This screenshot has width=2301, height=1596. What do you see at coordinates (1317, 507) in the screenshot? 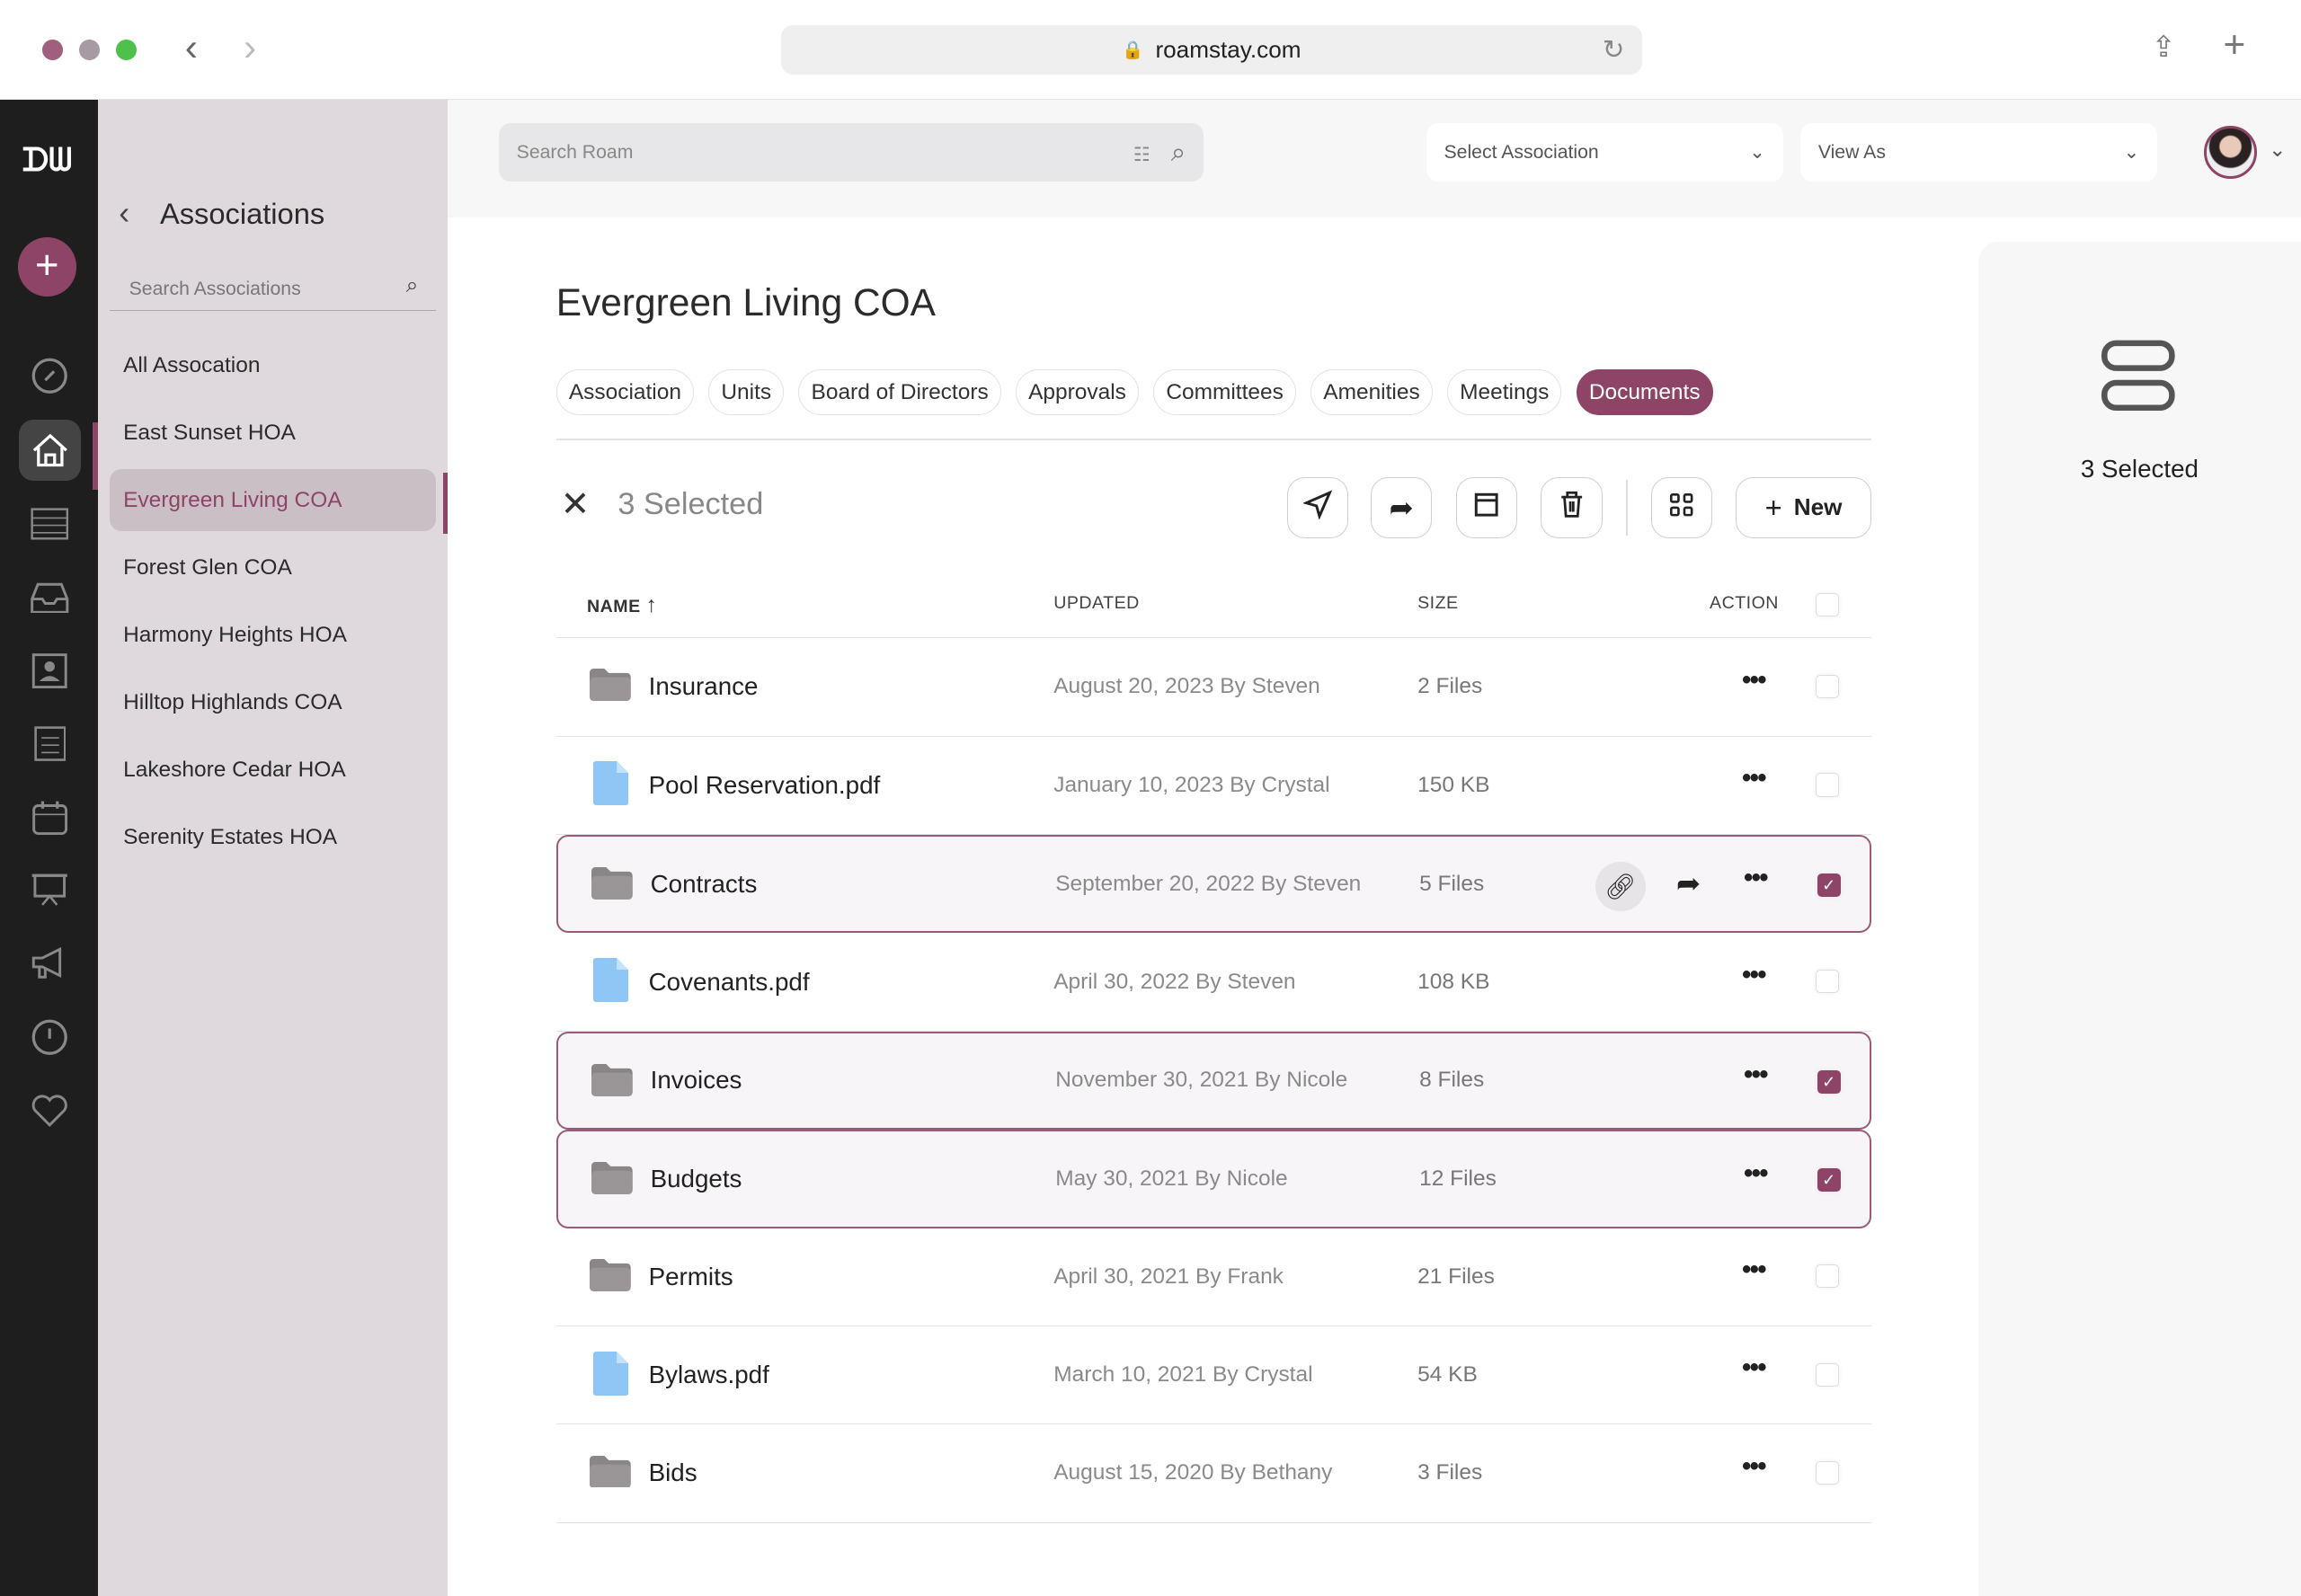
I see `send-button` at bounding box center [1317, 507].